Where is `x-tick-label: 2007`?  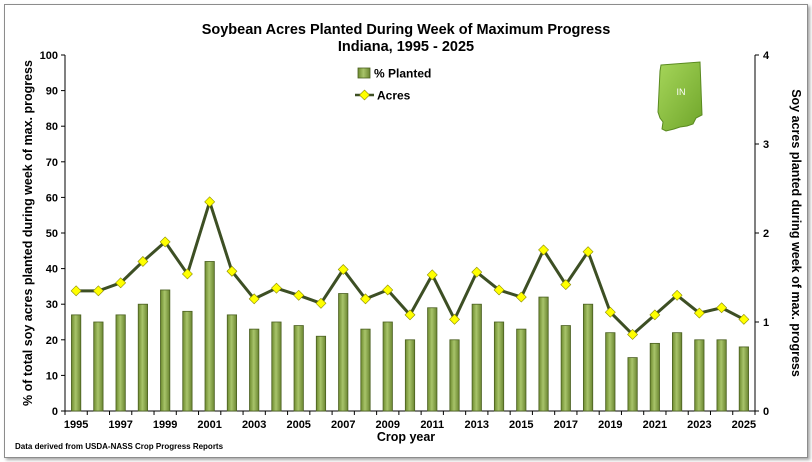 x-tick-label: 2007 is located at coordinates (343, 425).